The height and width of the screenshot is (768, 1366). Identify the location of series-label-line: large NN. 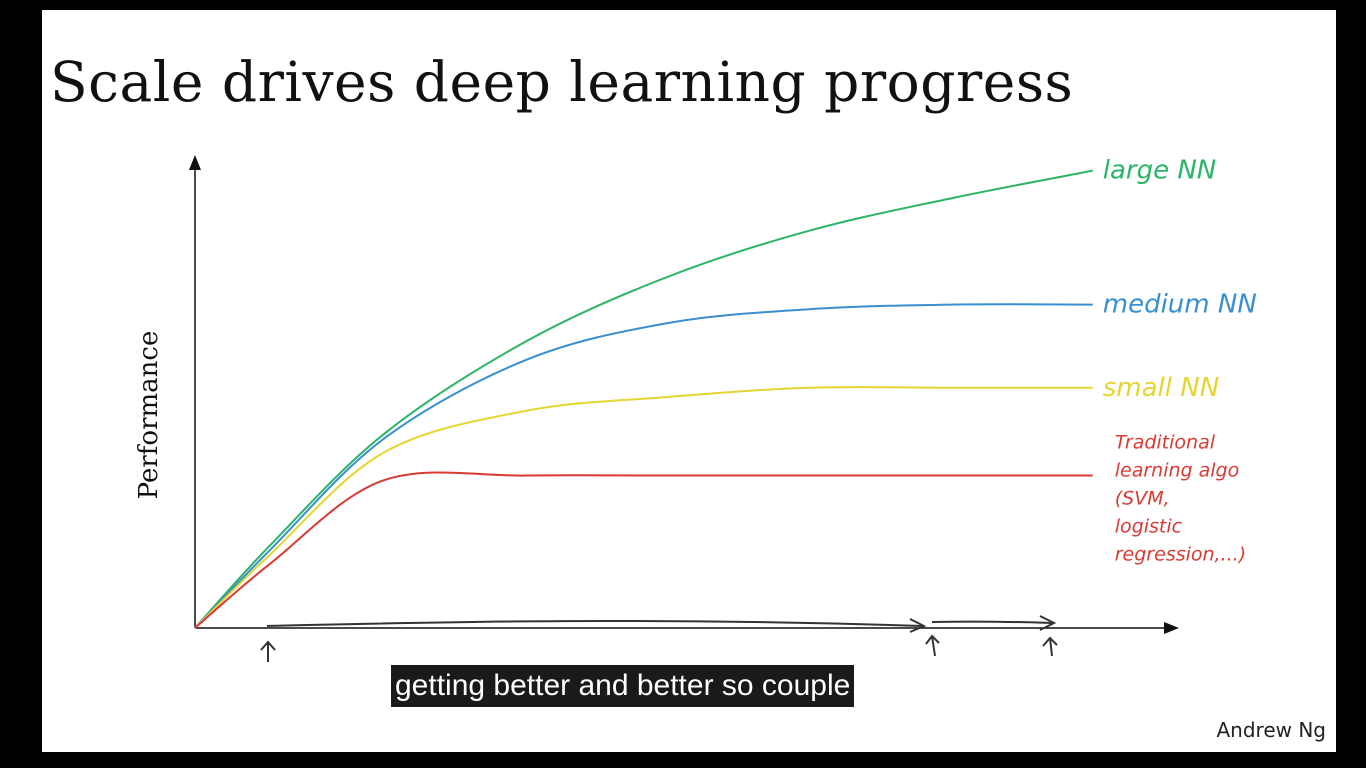
(1160, 171).